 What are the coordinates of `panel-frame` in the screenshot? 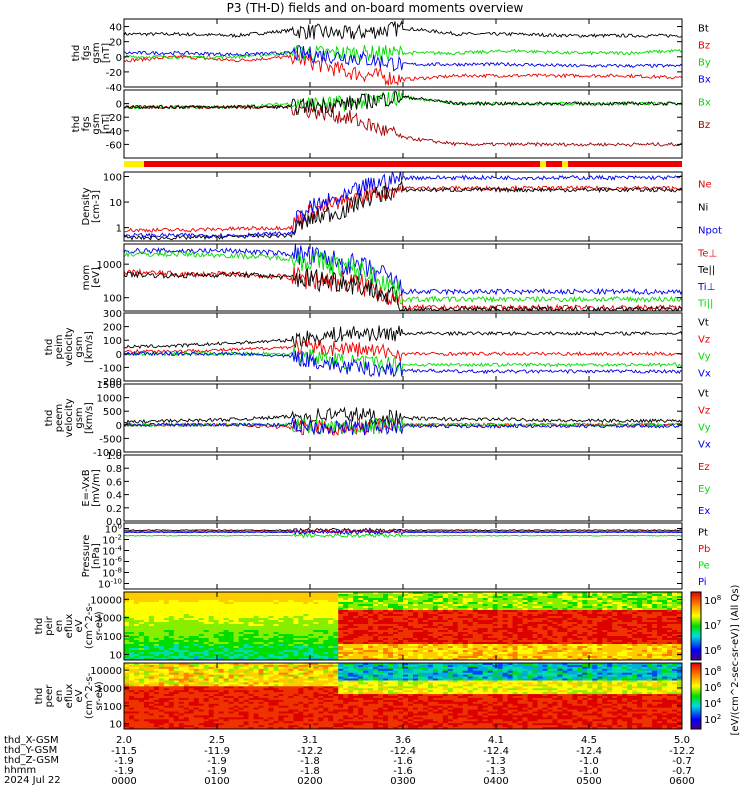 It's located at (403, 488).